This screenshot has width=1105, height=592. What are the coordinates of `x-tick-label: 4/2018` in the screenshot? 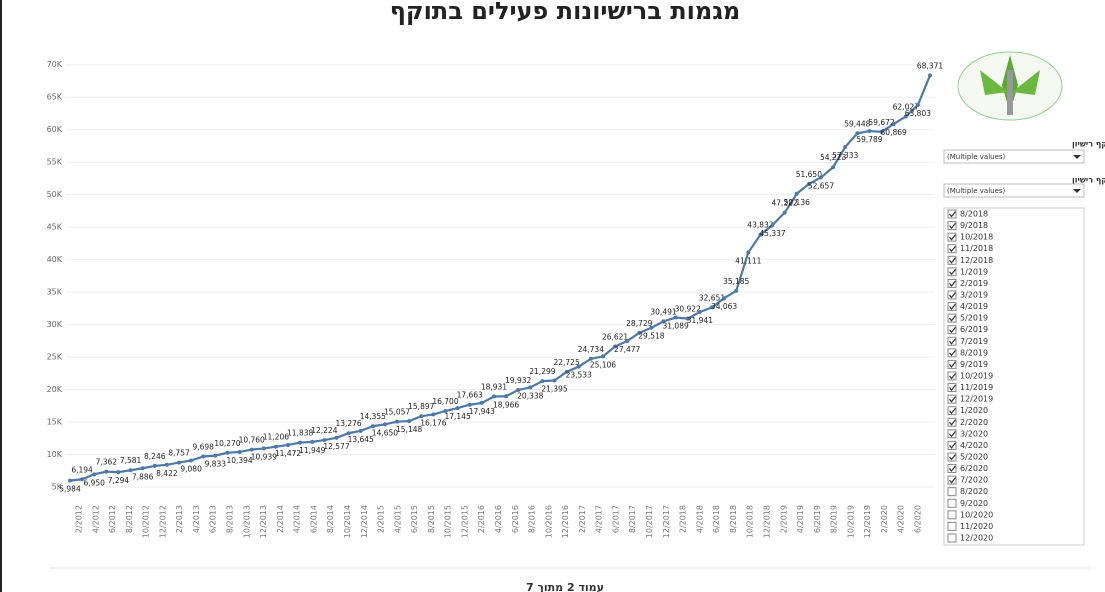 It's located at (699, 519).